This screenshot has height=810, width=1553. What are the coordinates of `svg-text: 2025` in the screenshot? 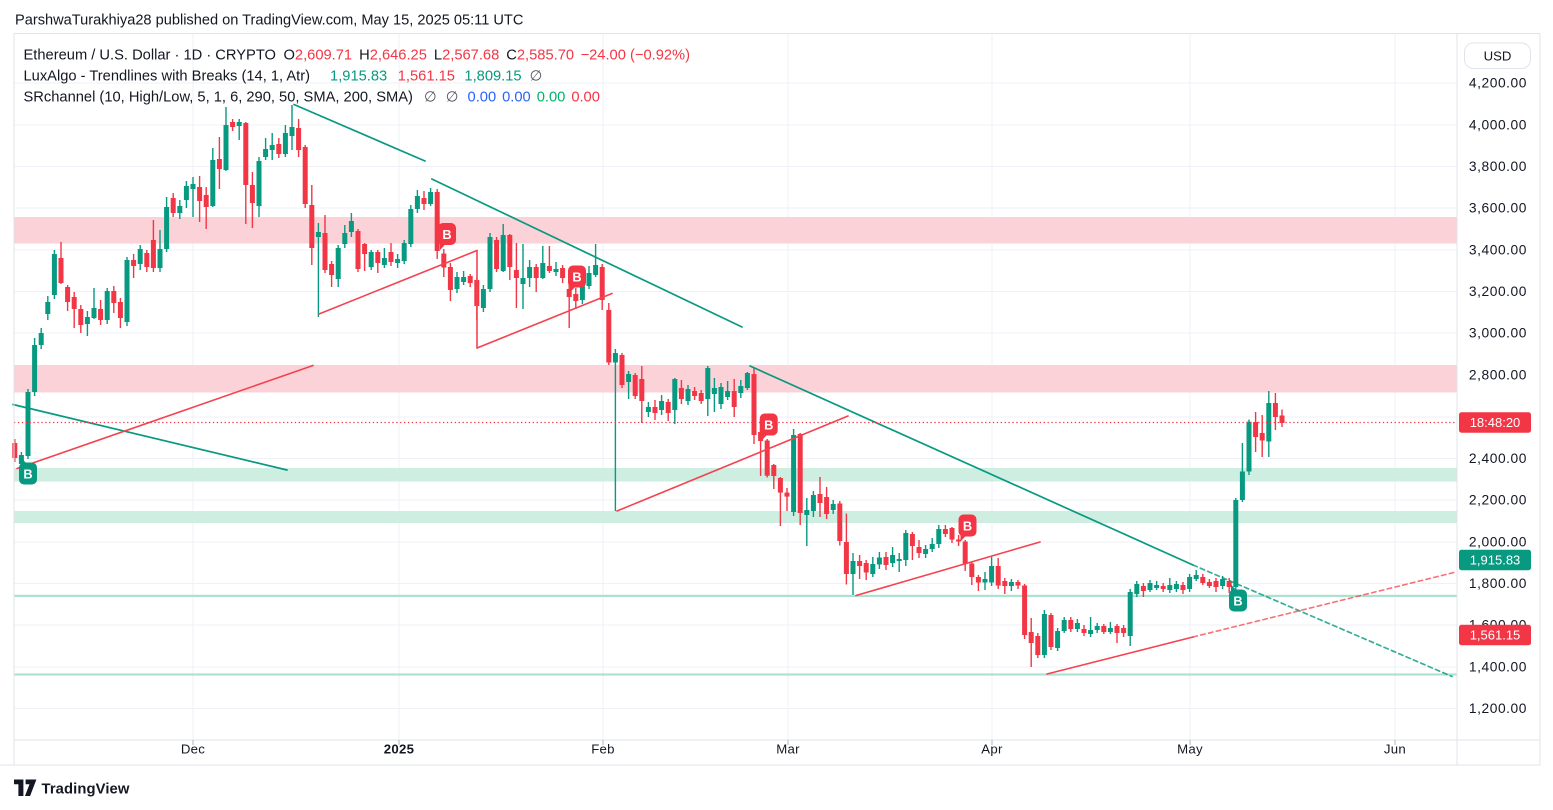 It's located at (399, 749).